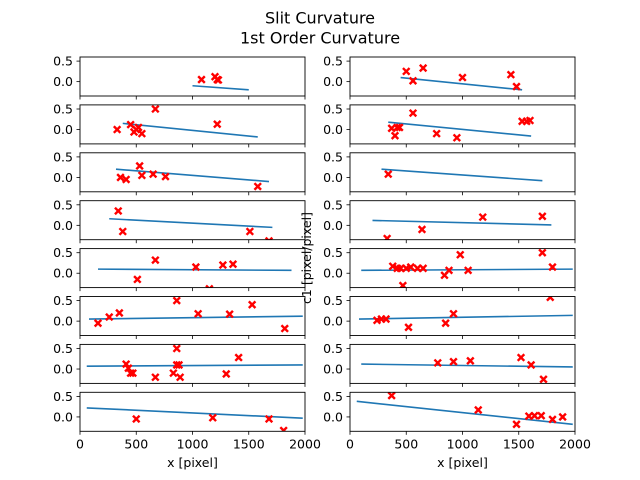 This screenshot has height=480, width=640. I want to click on subplot-13: 0.50.0, so click(179, 364).